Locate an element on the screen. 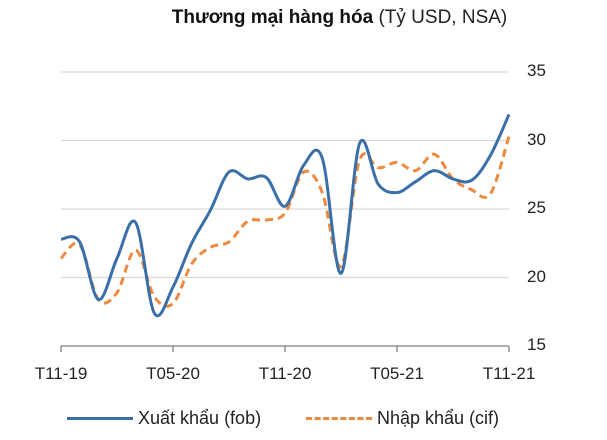 The height and width of the screenshot is (440, 607). legend-dashed-line-icon is located at coordinates (339, 418).